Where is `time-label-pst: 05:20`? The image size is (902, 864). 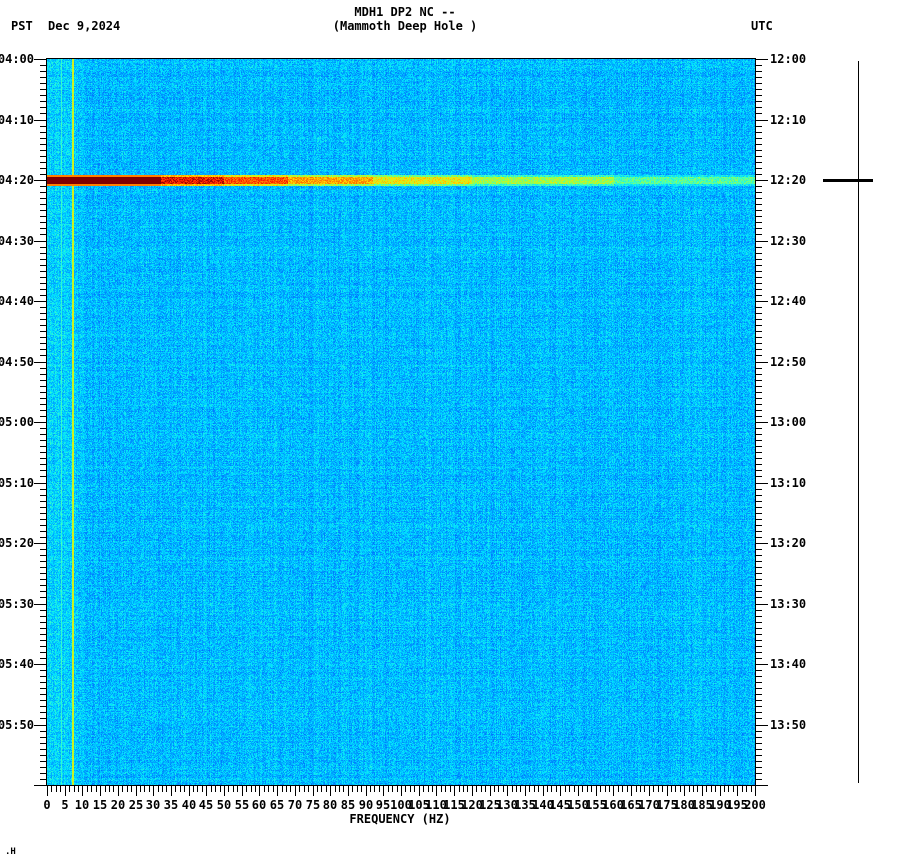
time-label-pst: 05:20 is located at coordinates (17, 543).